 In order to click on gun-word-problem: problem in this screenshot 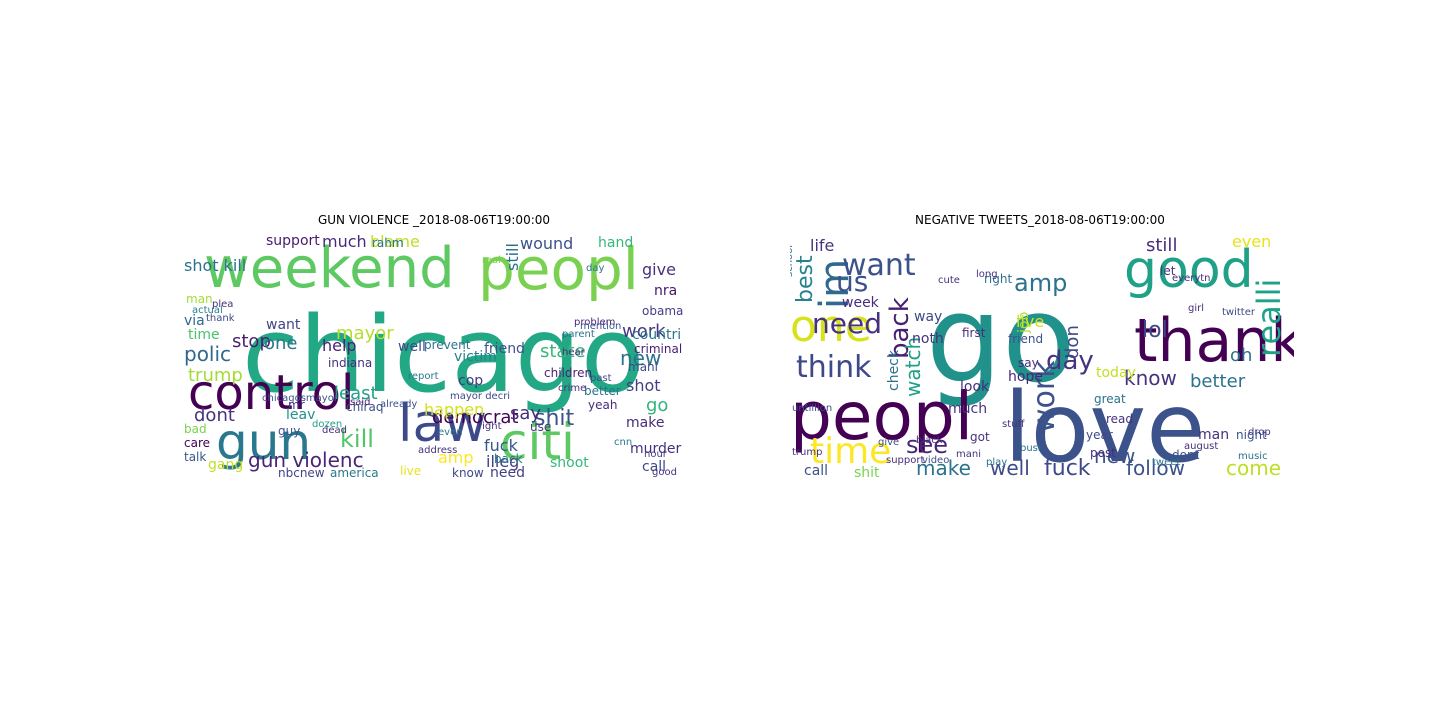, I will do `click(594, 322)`.